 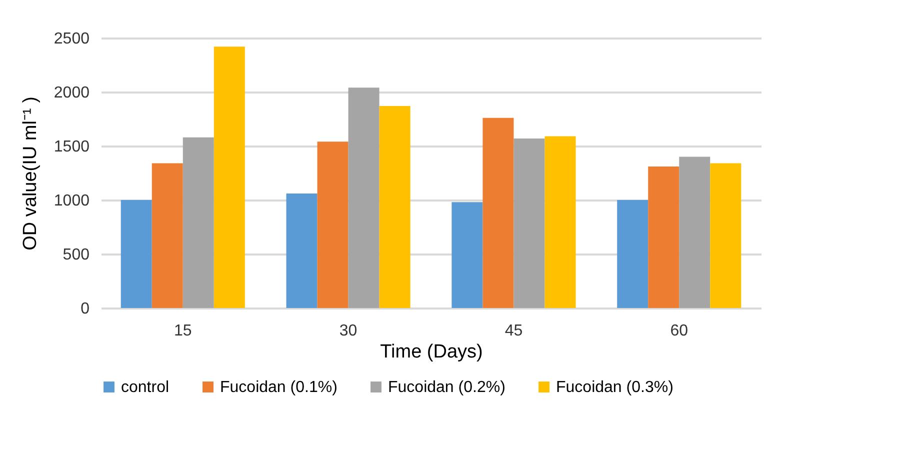 What do you see at coordinates (72, 93) in the screenshot?
I see `y-tick-label: 2000` at bounding box center [72, 93].